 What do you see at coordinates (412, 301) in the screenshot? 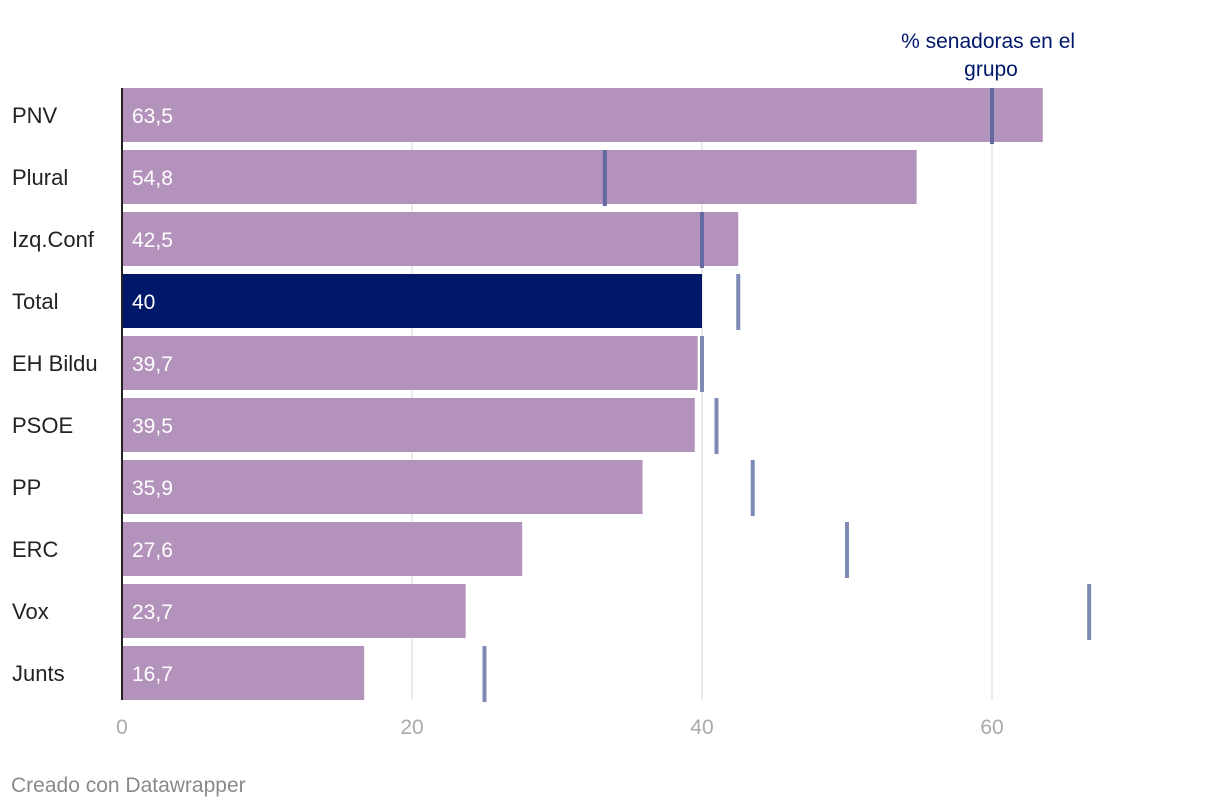
I see `bar-total` at bounding box center [412, 301].